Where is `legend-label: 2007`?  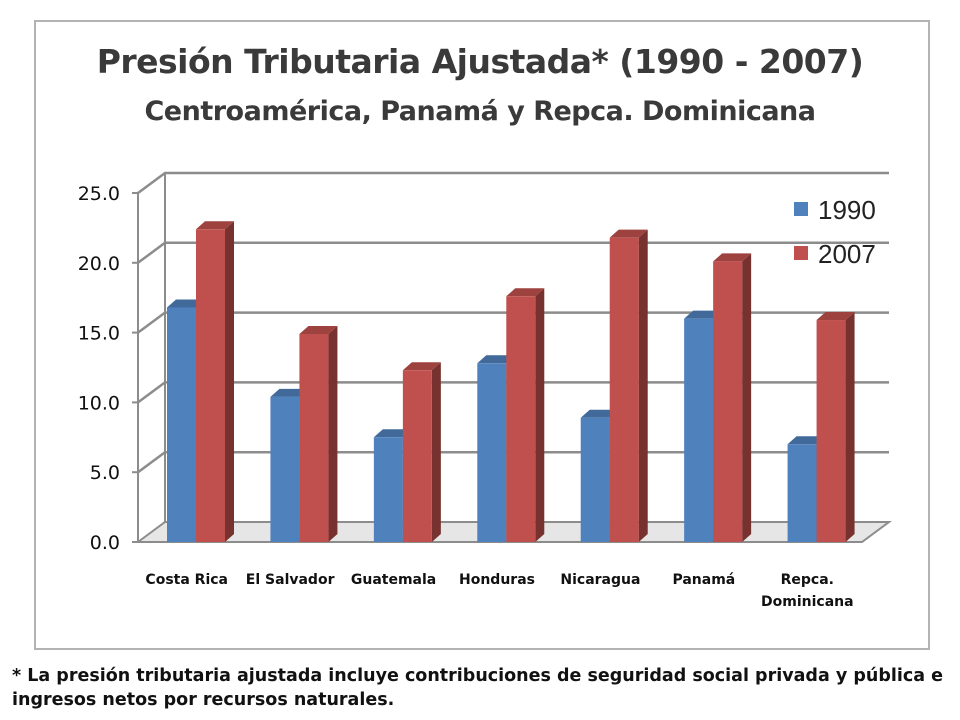
legend-label: 2007 is located at coordinates (847, 254).